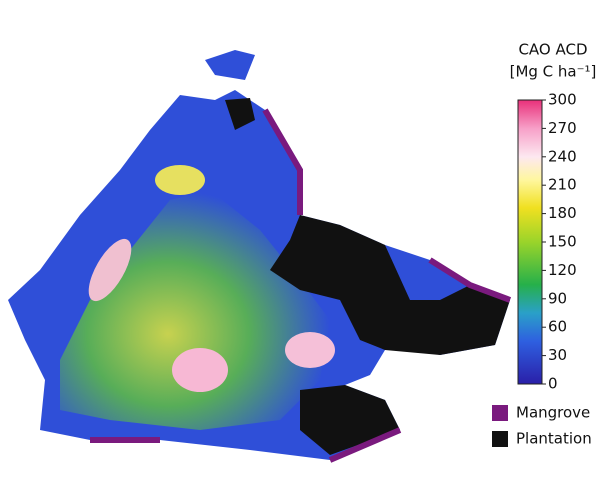 This screenshot has height=500, width=600. Describe the element at coordinates (562, 270) in the screenshot. I see `tick-label: 120` at that location.